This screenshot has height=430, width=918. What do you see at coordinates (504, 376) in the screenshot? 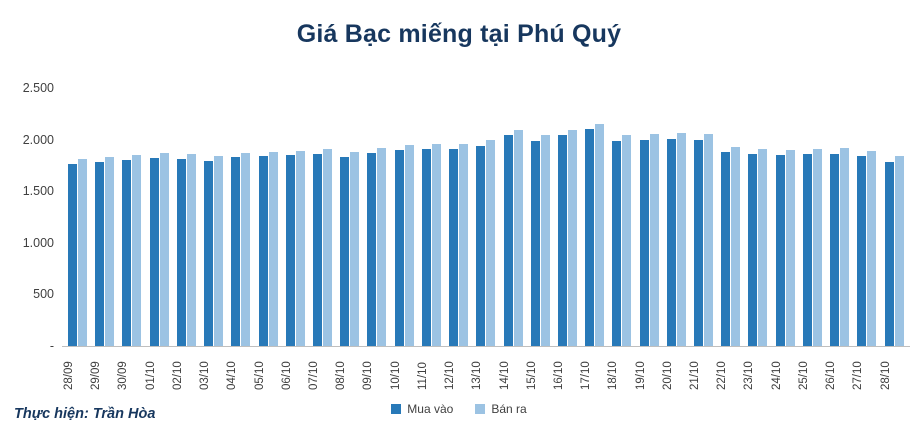
I see `x-tick-label: 14/10` at bounding box center [504, 376].